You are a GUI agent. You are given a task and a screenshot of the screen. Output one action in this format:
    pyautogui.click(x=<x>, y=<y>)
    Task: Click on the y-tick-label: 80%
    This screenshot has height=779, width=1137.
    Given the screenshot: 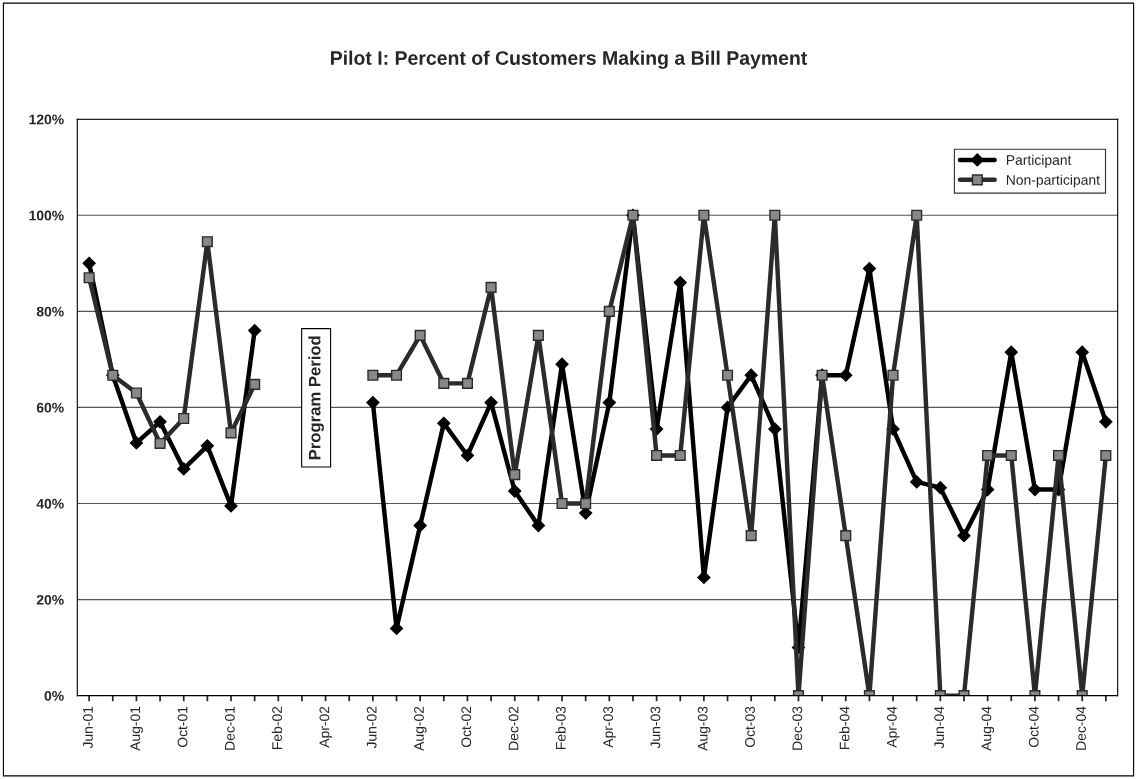 What is the action you would take?
    pyautogui.click(x=50, y=311)
    